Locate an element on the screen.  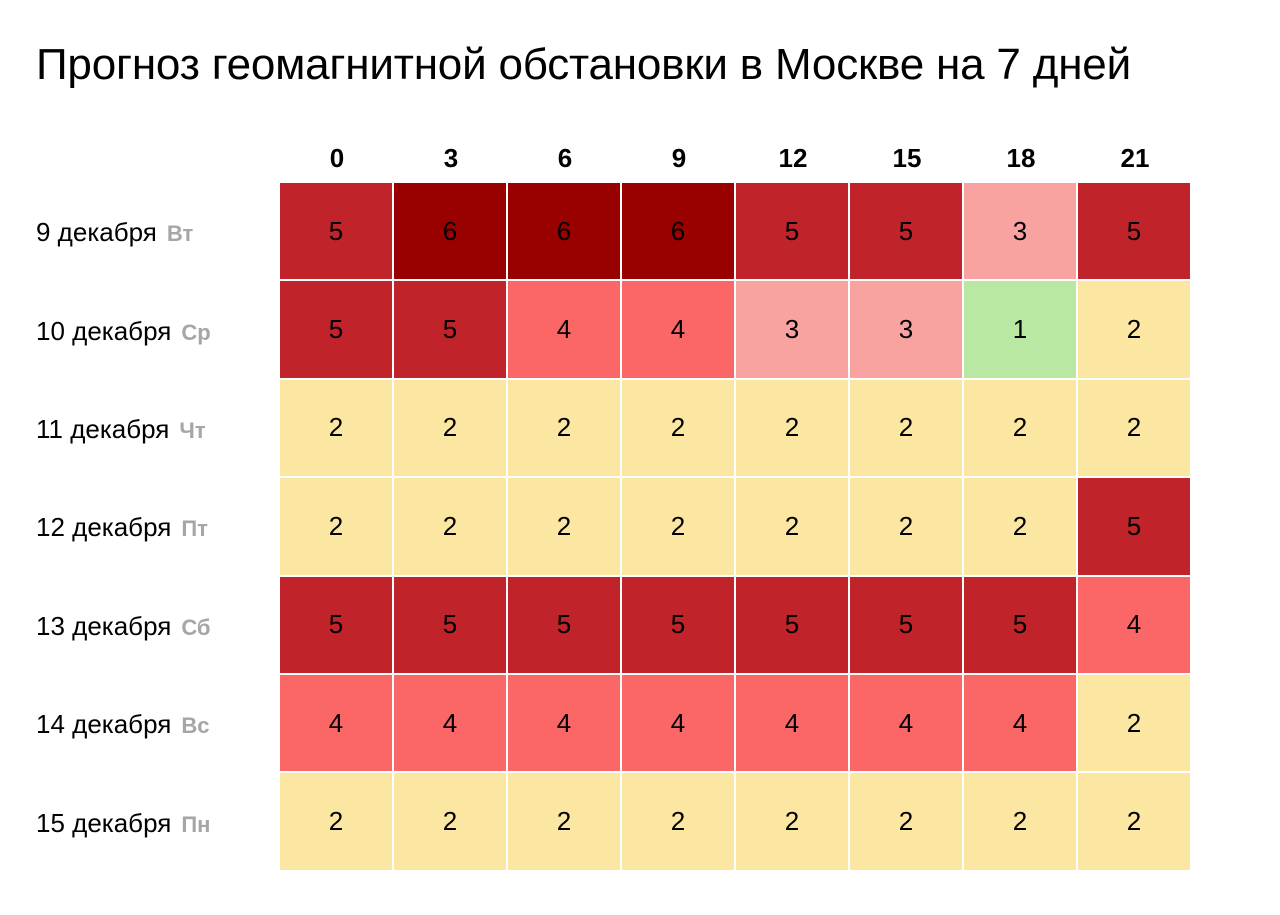
row-date: 15 декабря is located at coordinates (104, 822).